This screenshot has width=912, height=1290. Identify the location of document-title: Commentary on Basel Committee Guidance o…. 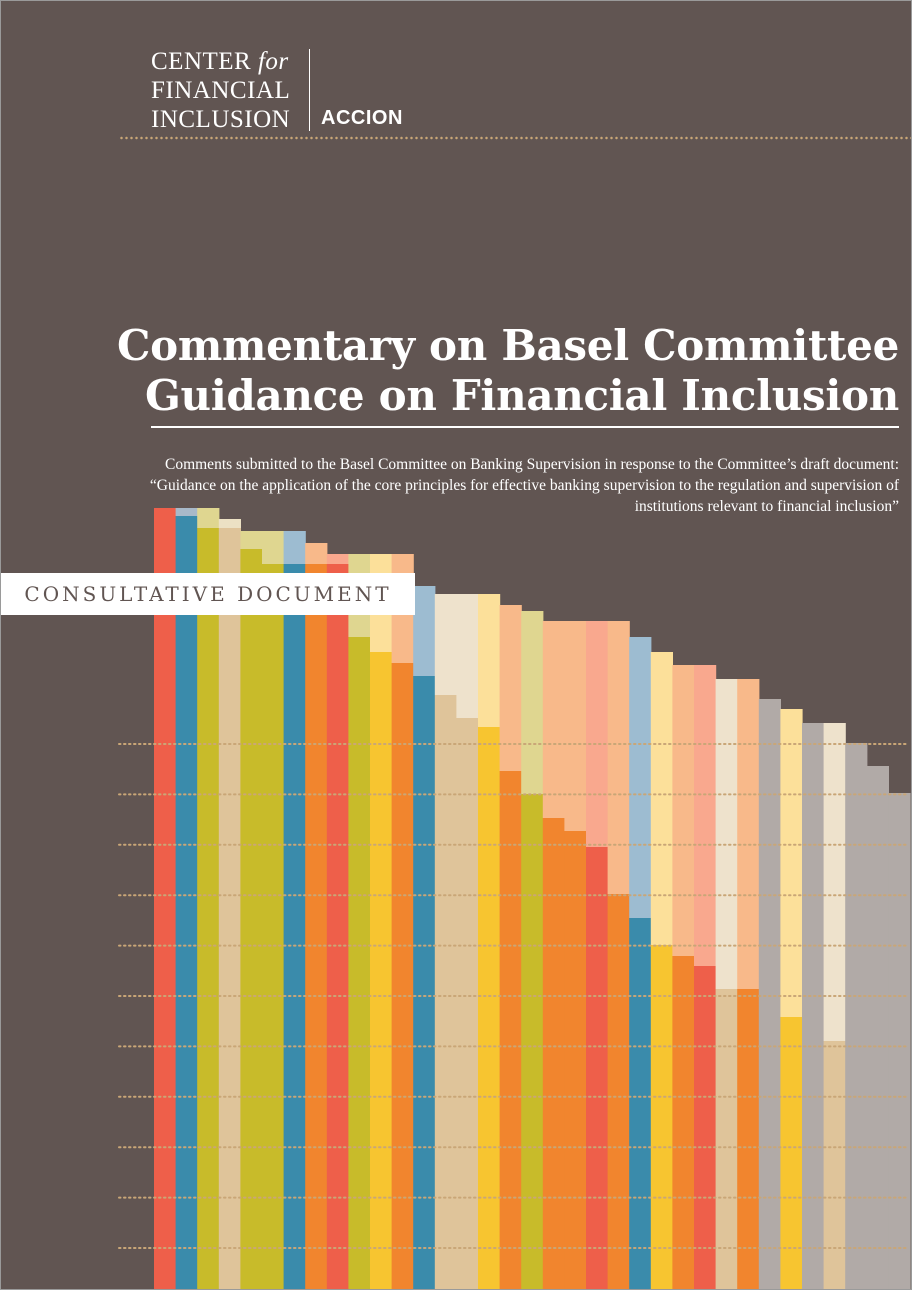
(489, 371).